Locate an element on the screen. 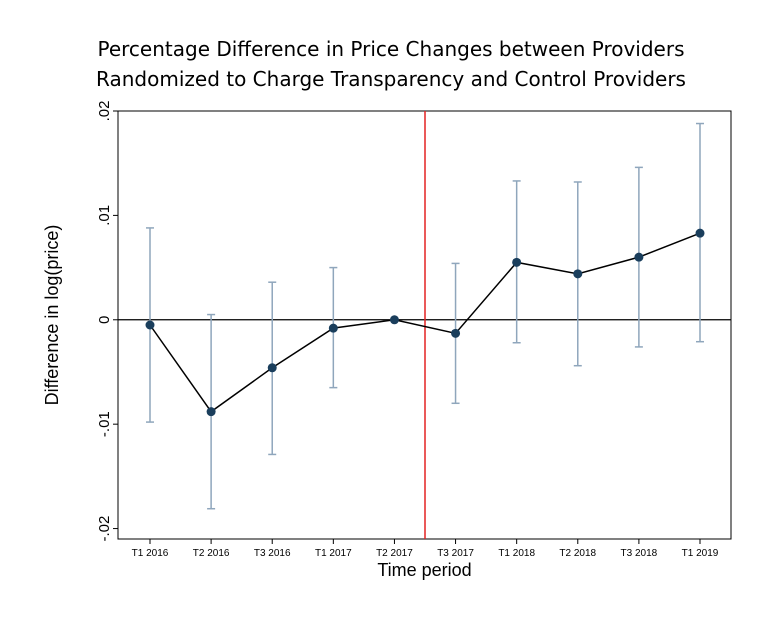  y-axis-label: Difference in log(price) is located at coordinates (52, 315).